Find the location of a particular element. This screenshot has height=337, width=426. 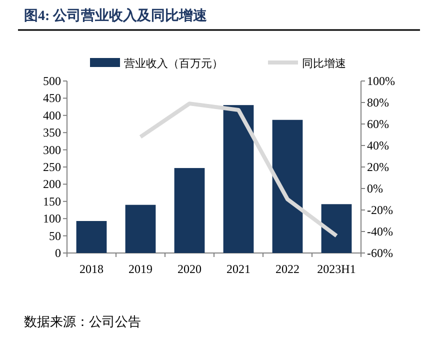

x-tick-label: 2023H1 is located at coordinates (336, 269).